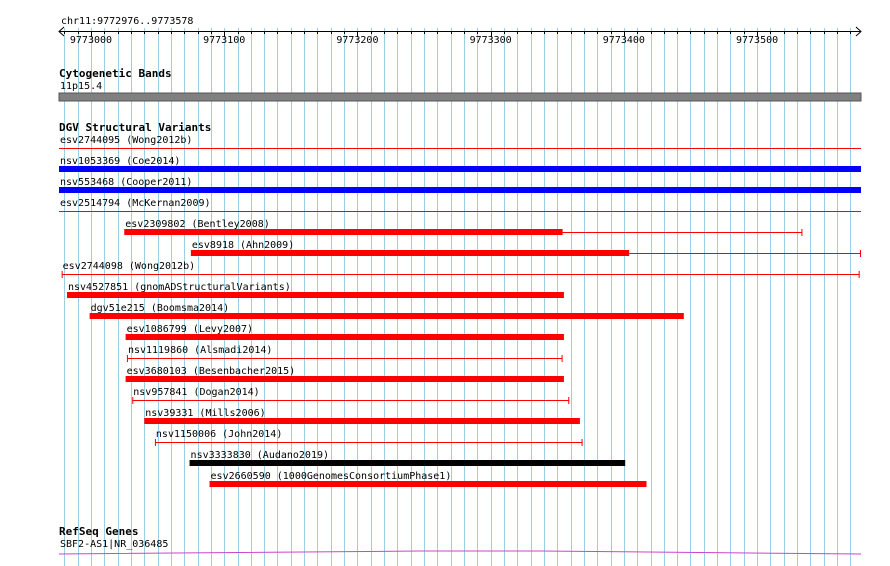 The height and width of the screenshot is (566, 890). I want to click on ruler-right-arrow, so click(858, 31).